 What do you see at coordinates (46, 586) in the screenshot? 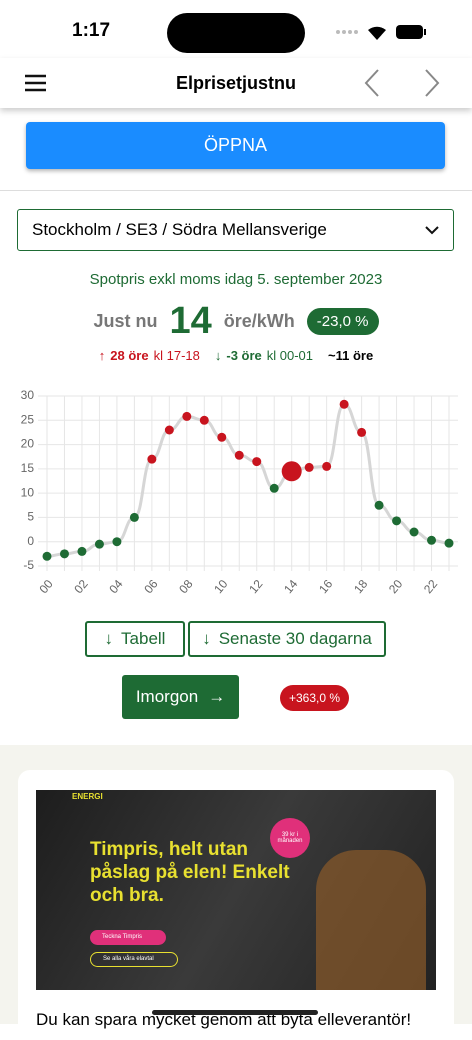
I see `x-tick-label: 00` at bounding box center [46, 586].